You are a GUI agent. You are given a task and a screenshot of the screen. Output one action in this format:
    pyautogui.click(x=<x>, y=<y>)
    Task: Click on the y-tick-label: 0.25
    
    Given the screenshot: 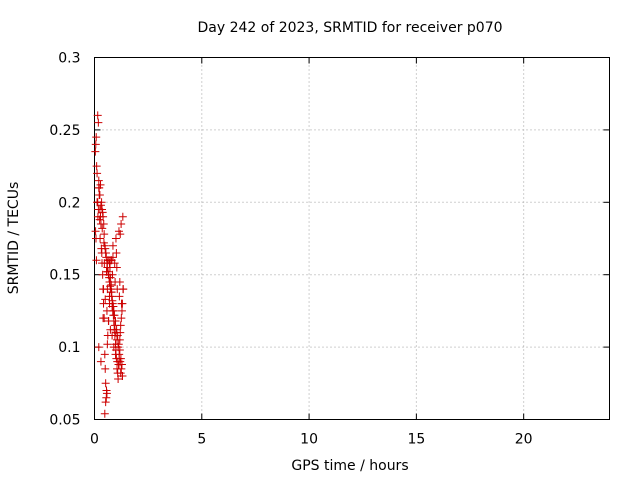 What is the action you would take?
    pyautogui.click(x=64, y=131)
    